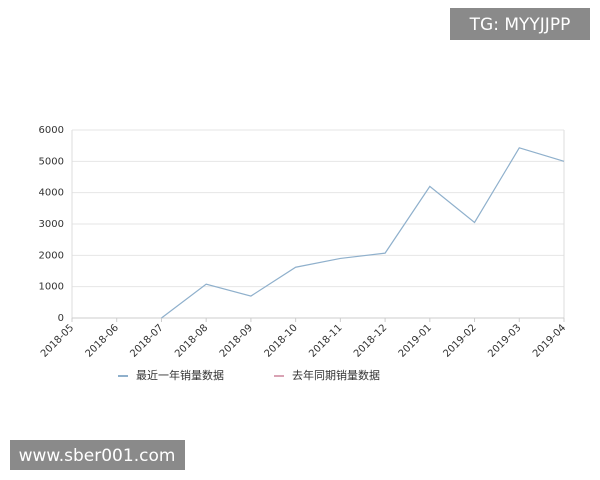 This screenshot has height=480, width=600. Describe the element at coordinates (236, 340) in the screenshot. I see `x-tick-label: 2018-09` at that location.